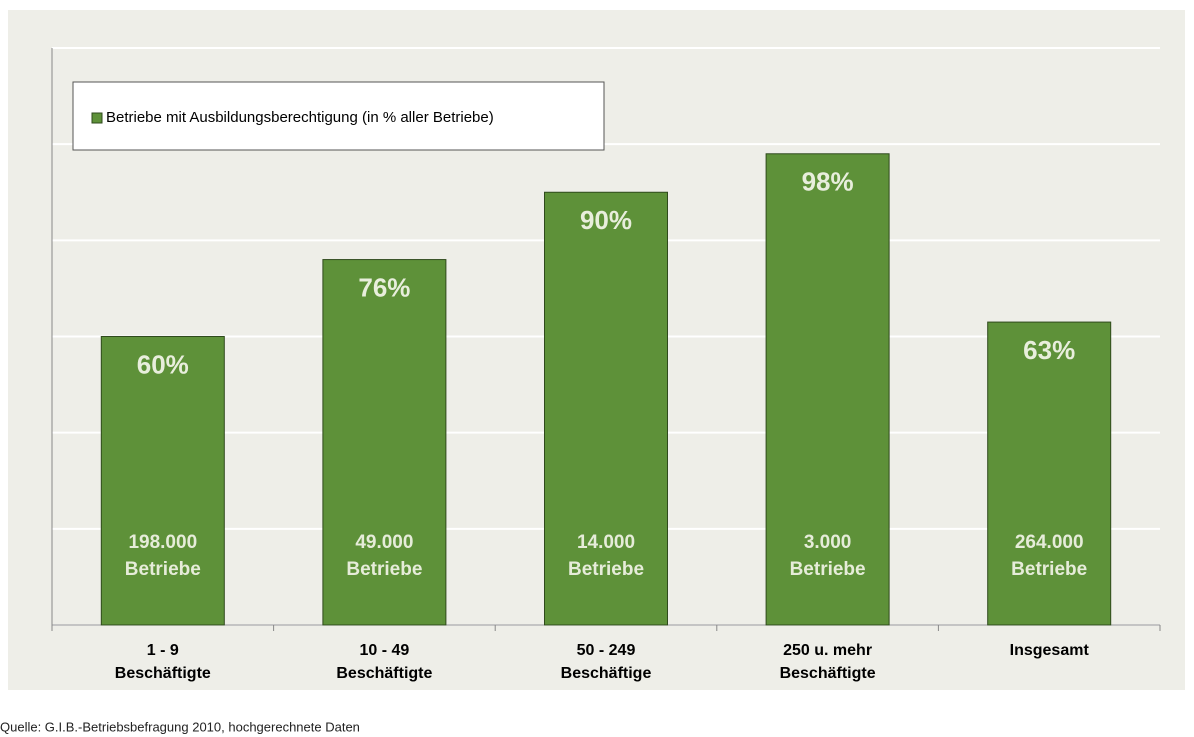  What do you see at coordinates (97, 118) in the screenshot?
I see `legend-swatch` at bounding box center [97, 118].